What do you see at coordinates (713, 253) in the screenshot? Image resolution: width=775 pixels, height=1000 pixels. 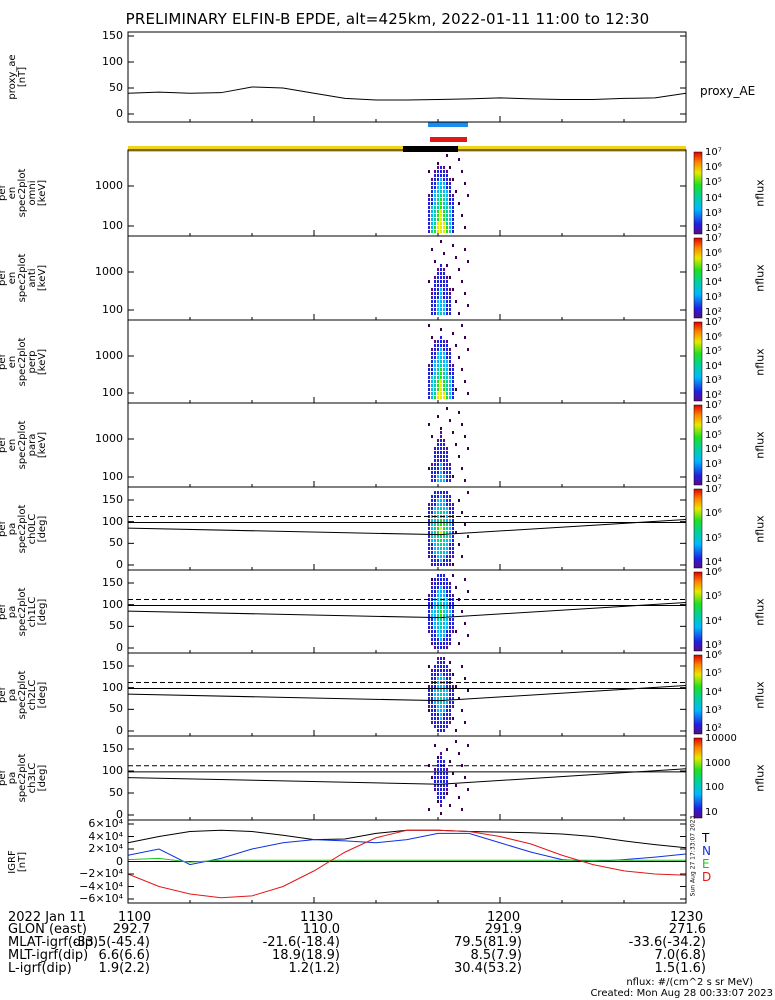 I see `cbtick-anti-1: 10⁶` at bounding box center [713, 253].